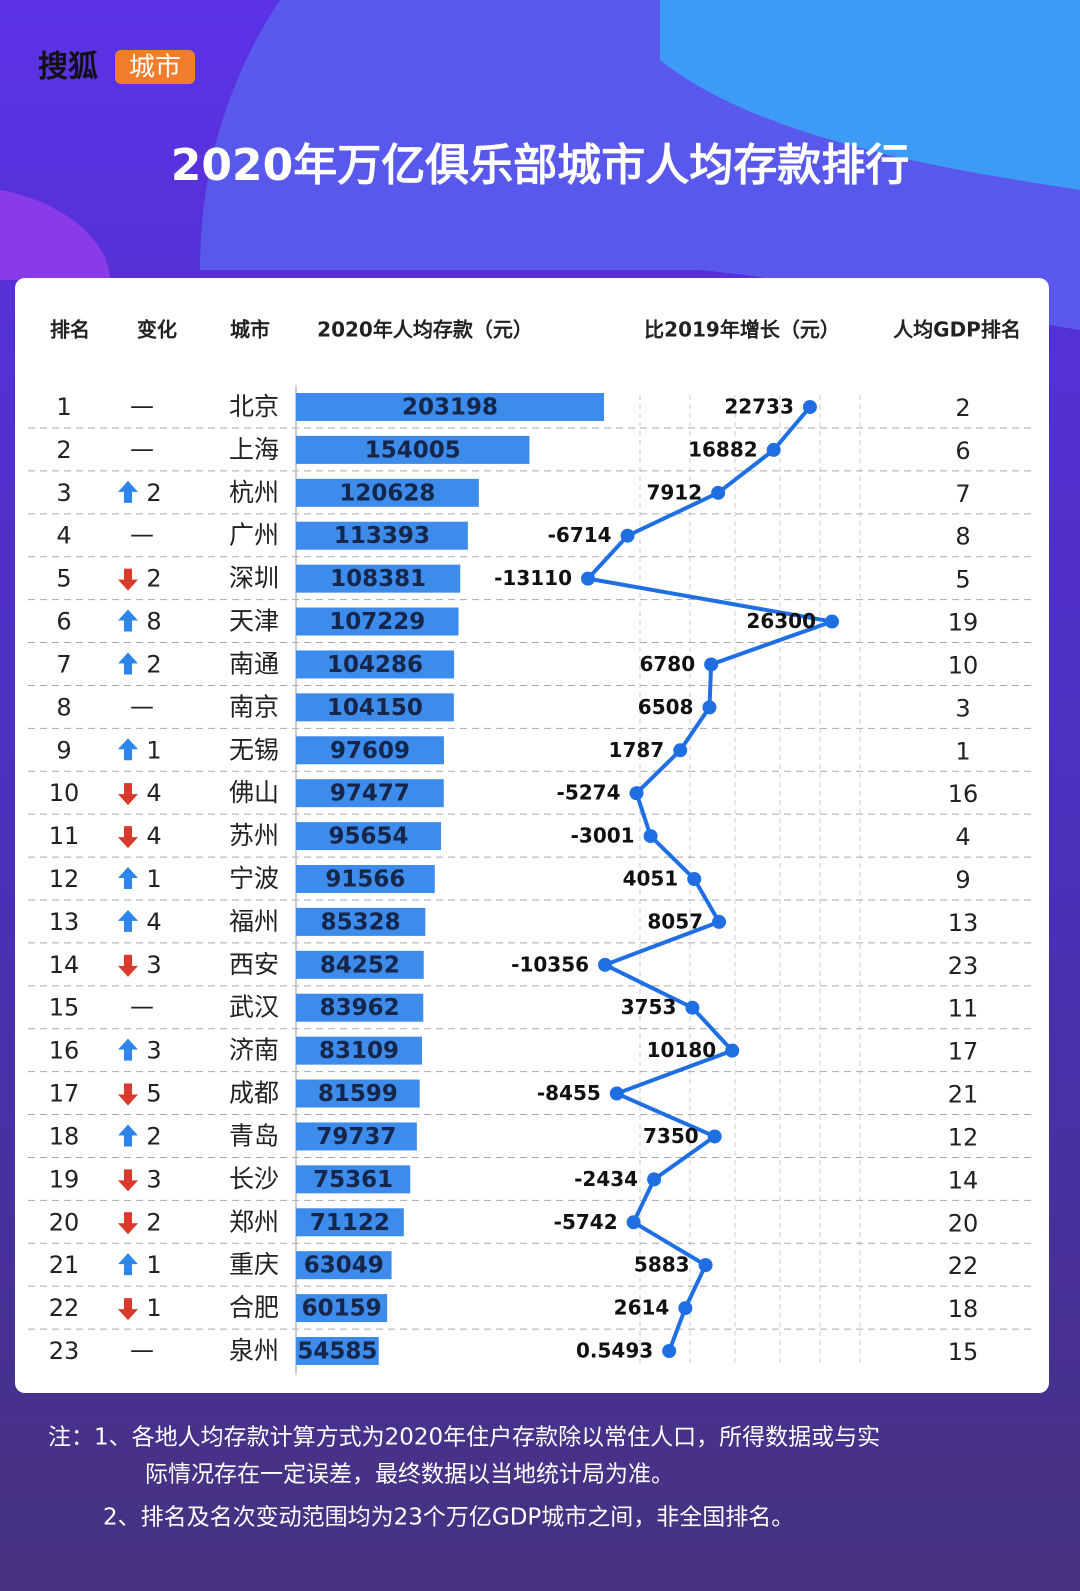 This screenshot has height=1591, width=1080. Describe the element at coordinates (254, 964) in the screenshot. I see `city: 西安` at that location.